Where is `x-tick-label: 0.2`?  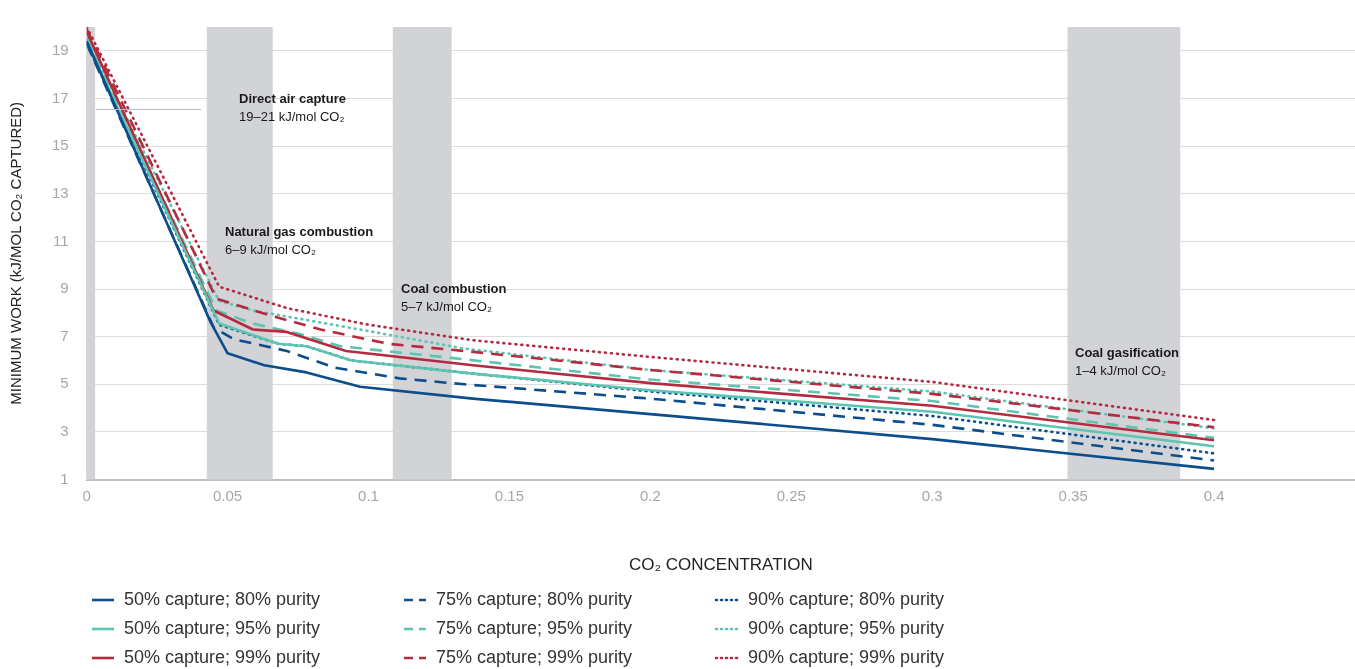
x-tick-label: 0.2 is located at coordinates (650, 495).